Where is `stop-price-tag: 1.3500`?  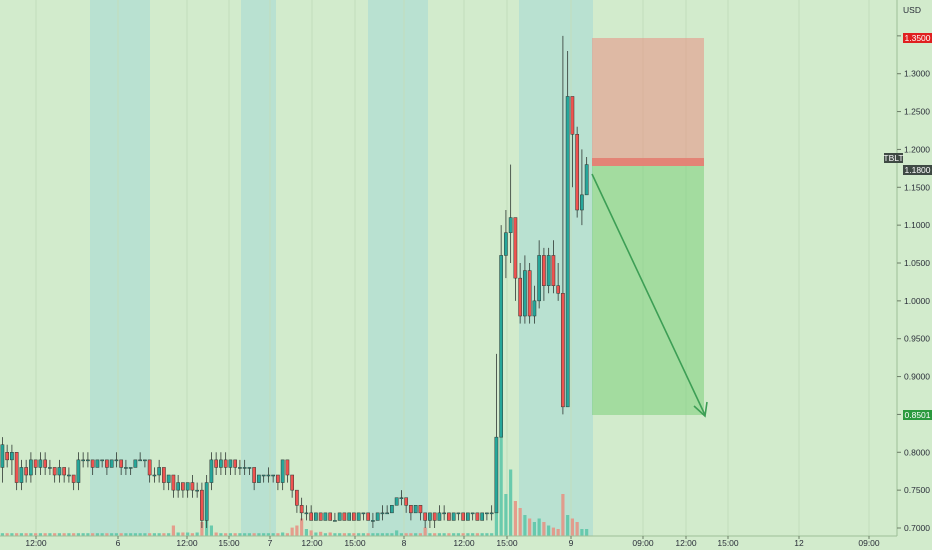
stop-price-tag: 1.3500 is located at coordinates (917, 38).